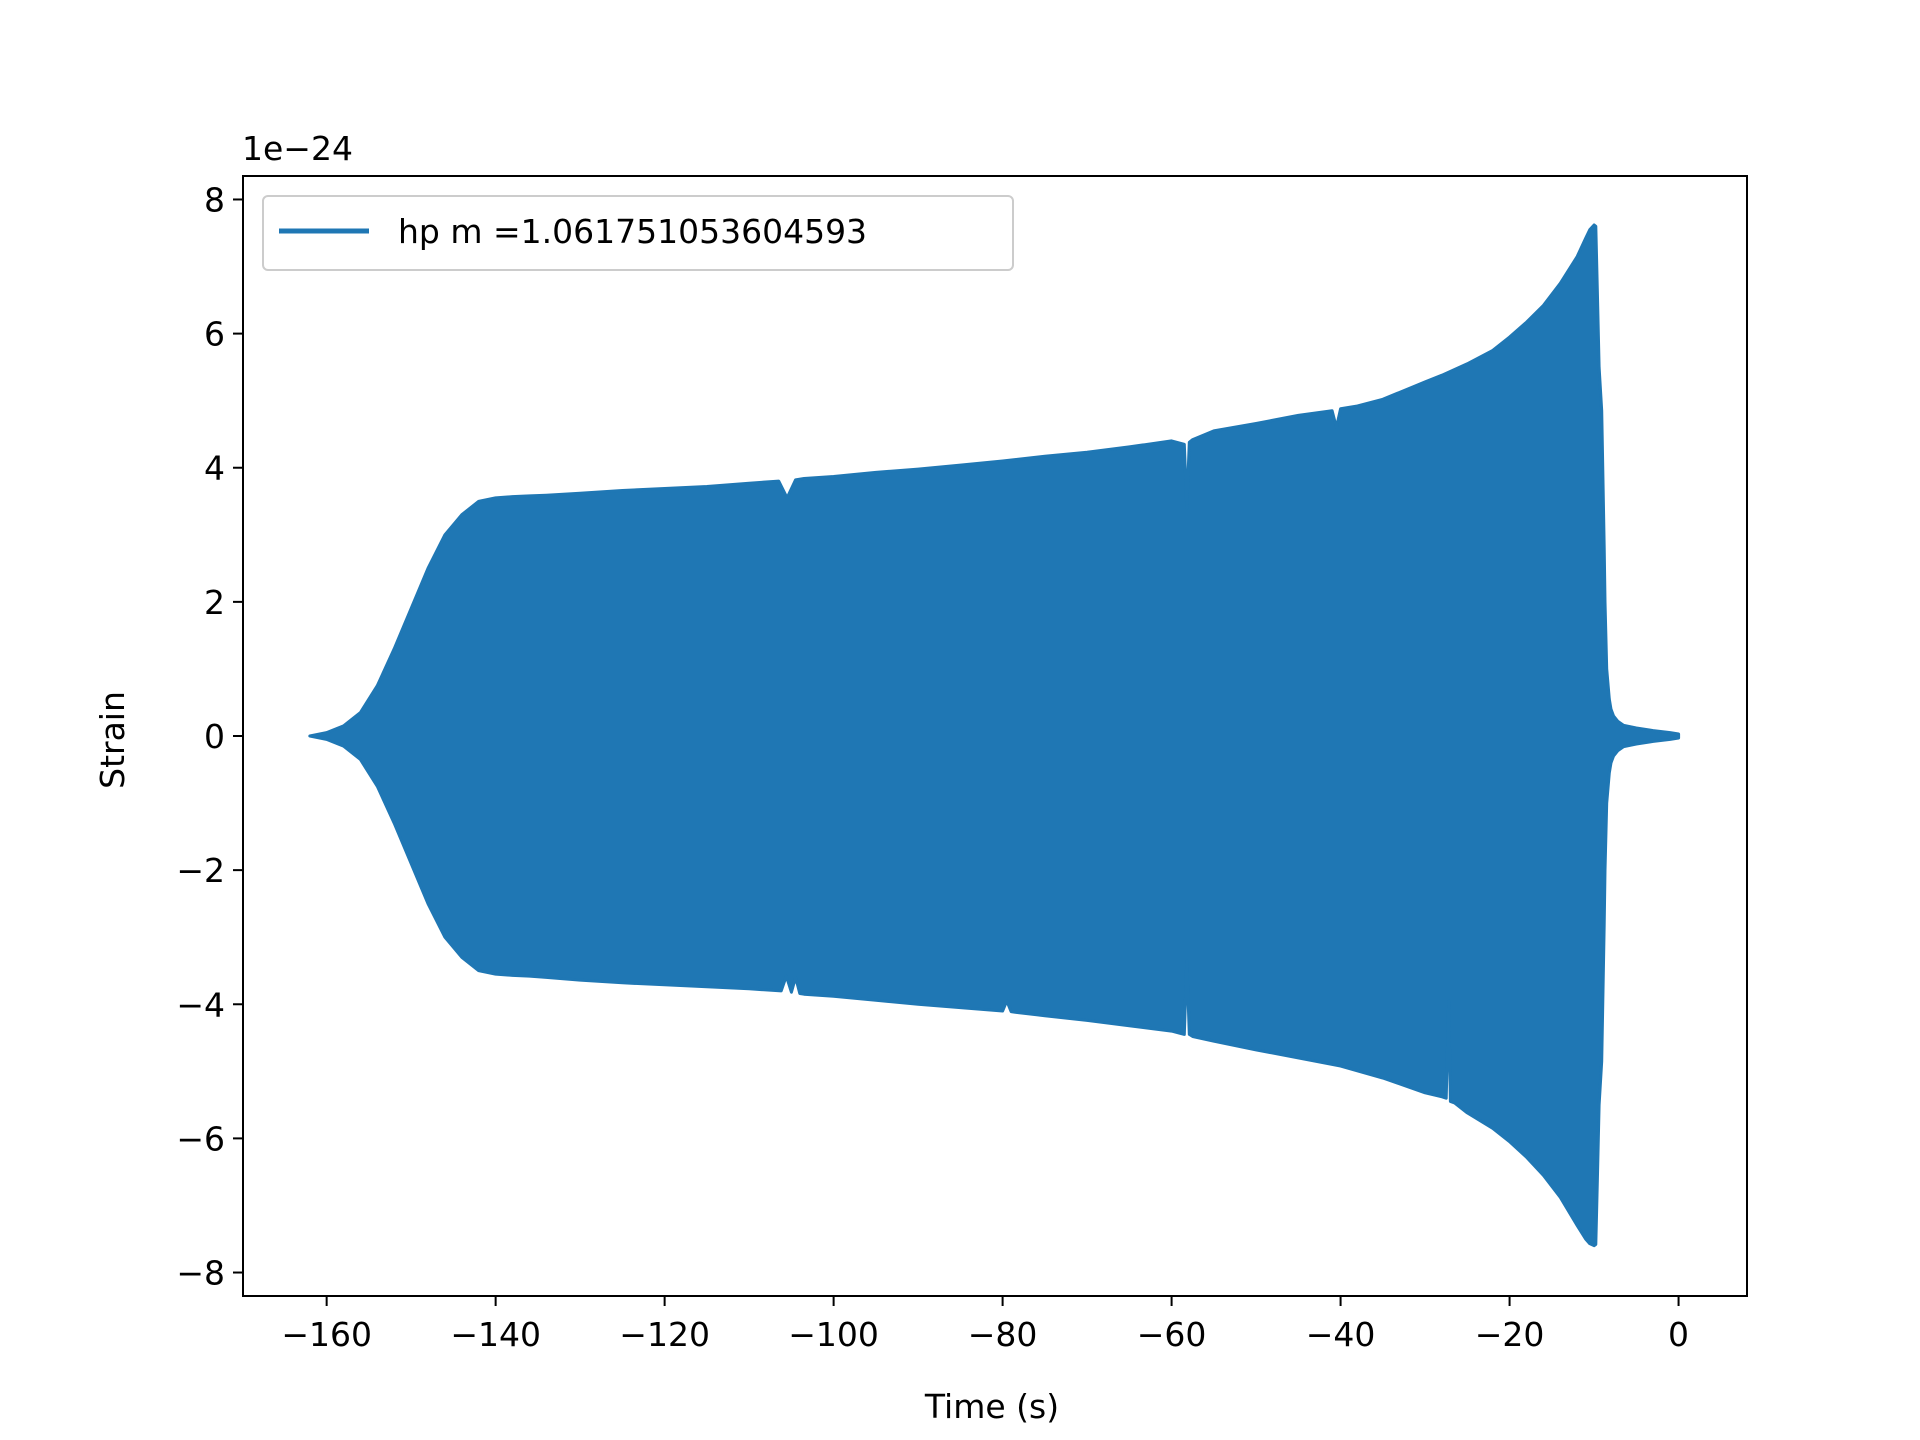 The width and height of the screenshot is (1920, 1440). I want to click on y-tick-label: −8, so click(200, 1273).